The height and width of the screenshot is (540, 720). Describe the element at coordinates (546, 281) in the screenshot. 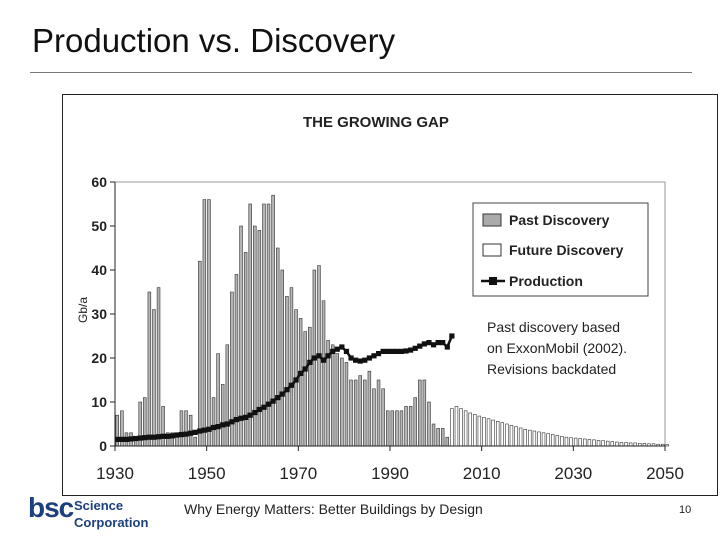

I see `legend-label-production: Production` at that location.